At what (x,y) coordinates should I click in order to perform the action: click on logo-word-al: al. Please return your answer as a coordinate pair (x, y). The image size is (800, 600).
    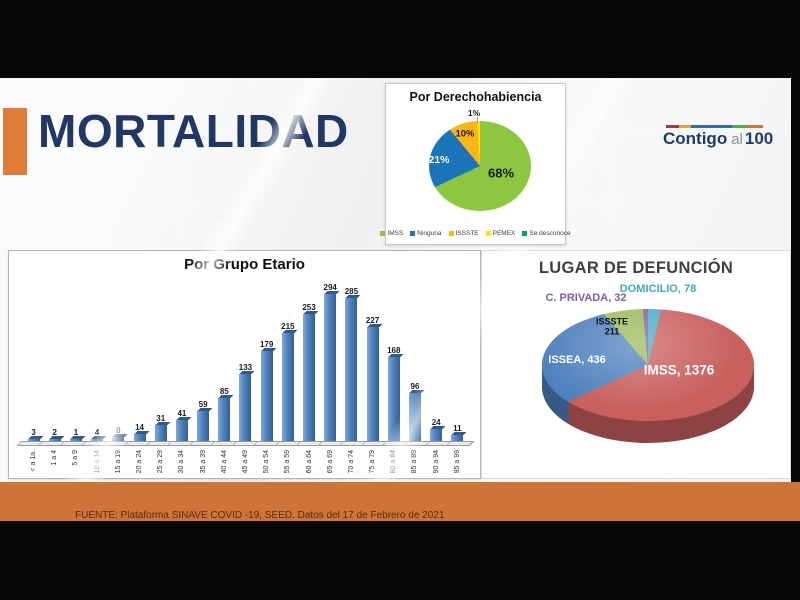
    Looking at the image, I should click on (737, 139).